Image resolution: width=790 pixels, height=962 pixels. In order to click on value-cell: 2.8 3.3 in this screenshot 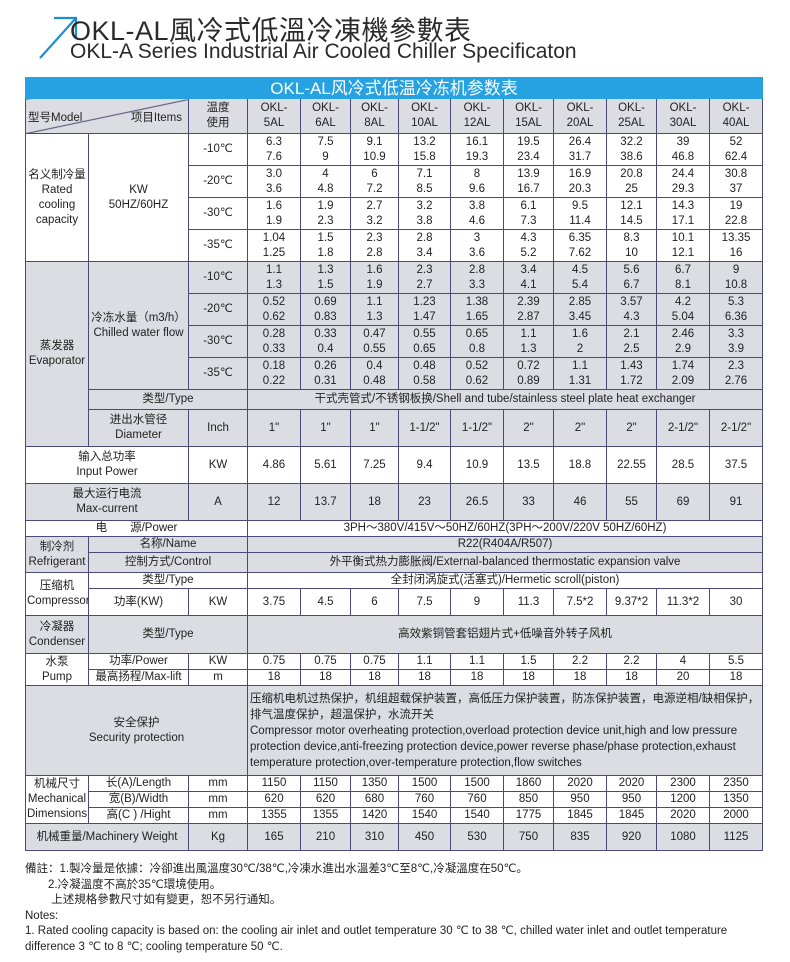, I will do `click(477, 277)`.